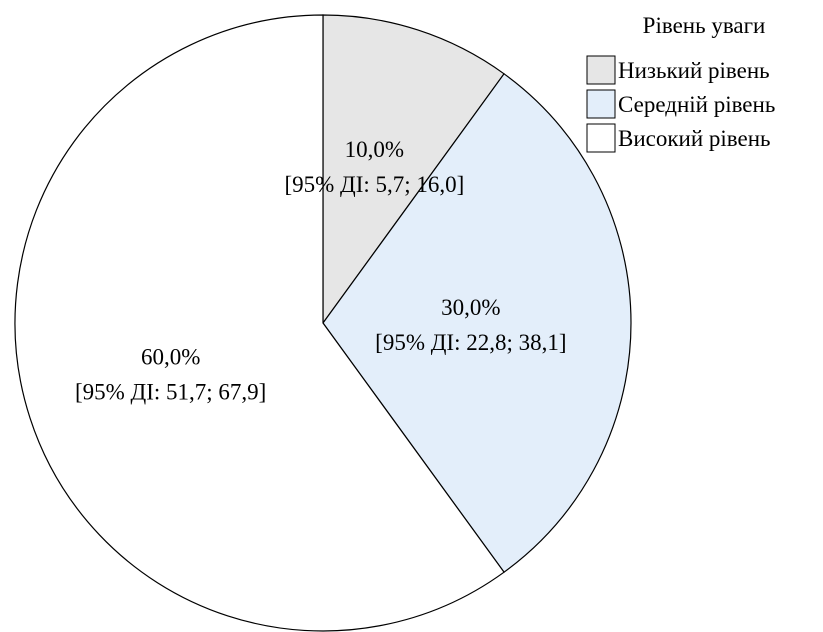  What do you see at coordinates (601, 138) in the screenshot?
I see `legend-swatch-high` at bounding box center [601, 138].